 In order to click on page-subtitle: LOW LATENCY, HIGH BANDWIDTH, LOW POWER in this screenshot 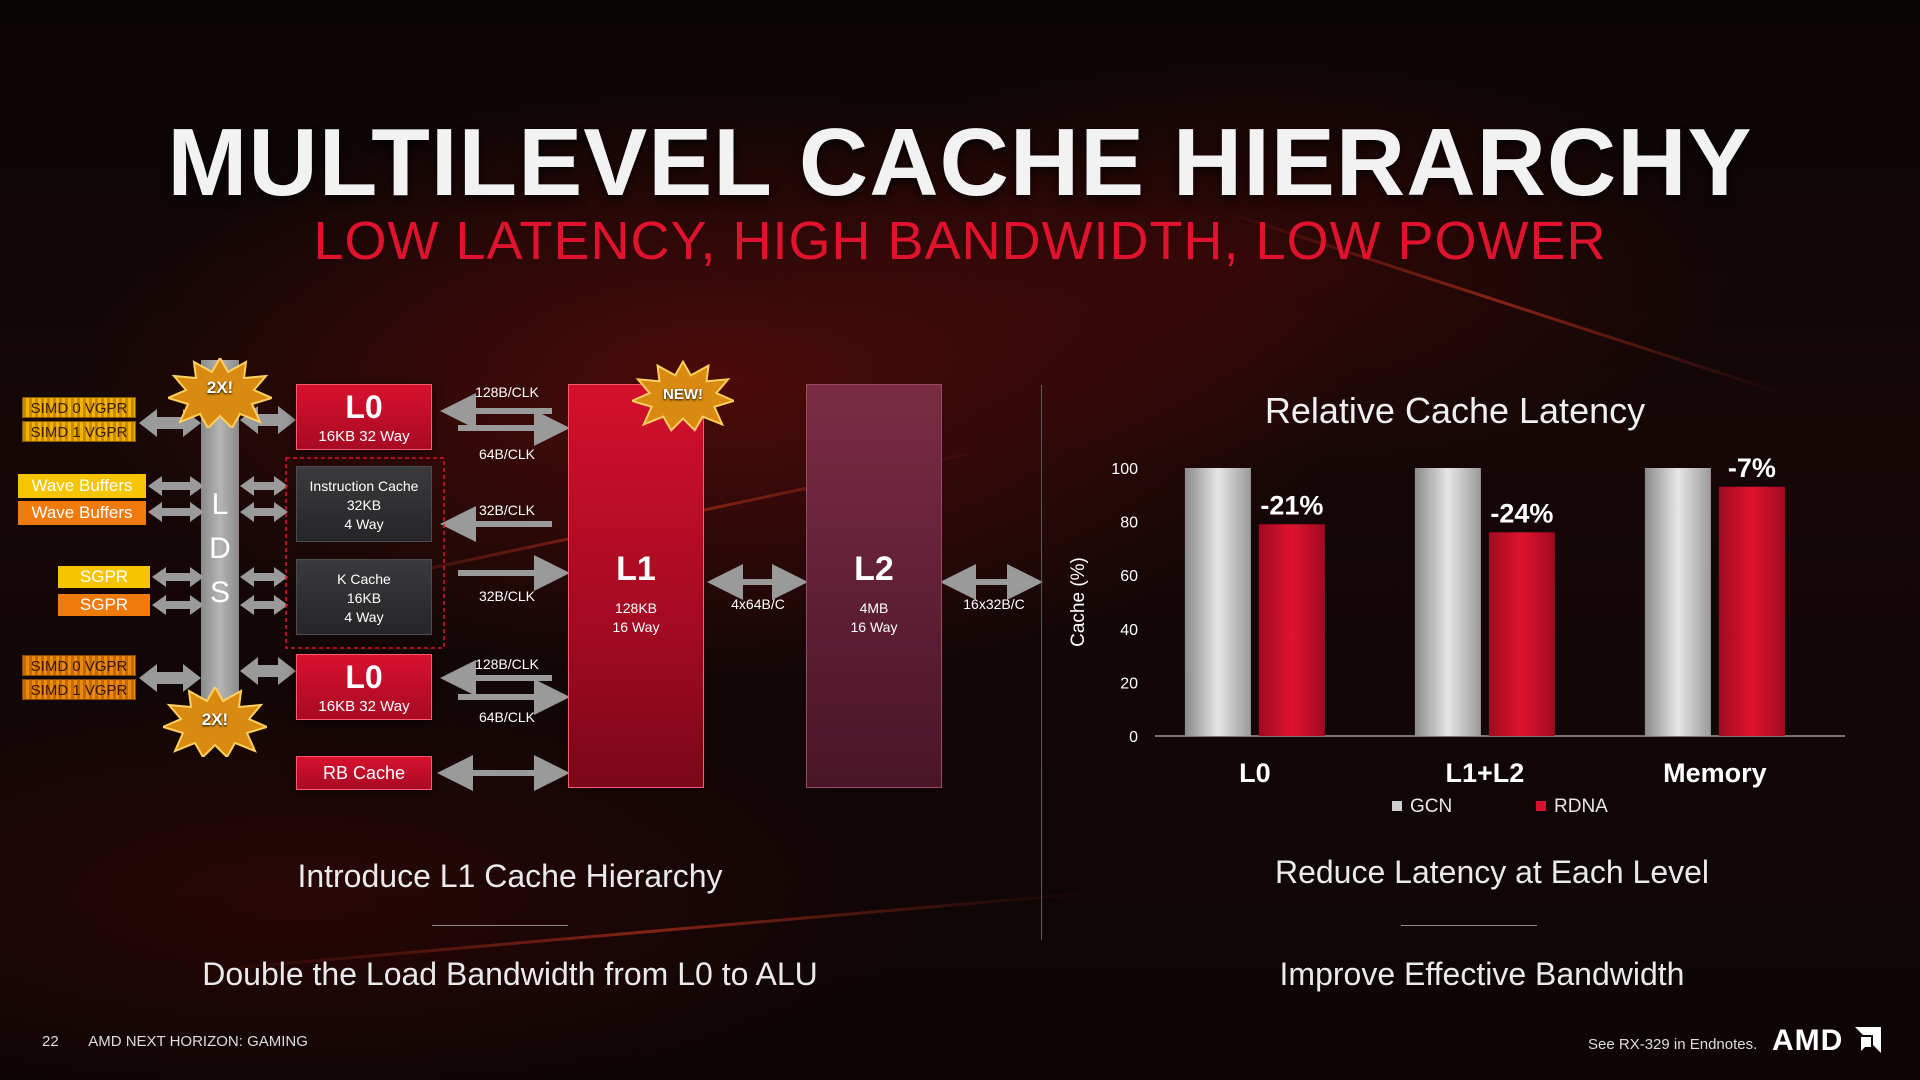, I will do `click(960, 241)`.